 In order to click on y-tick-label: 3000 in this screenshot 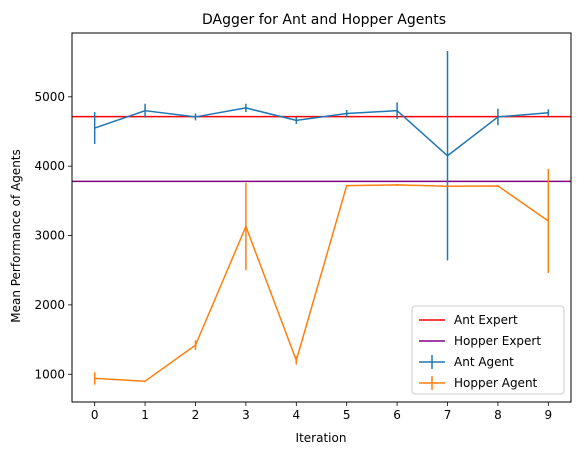, I will do `click(49, 236)`.